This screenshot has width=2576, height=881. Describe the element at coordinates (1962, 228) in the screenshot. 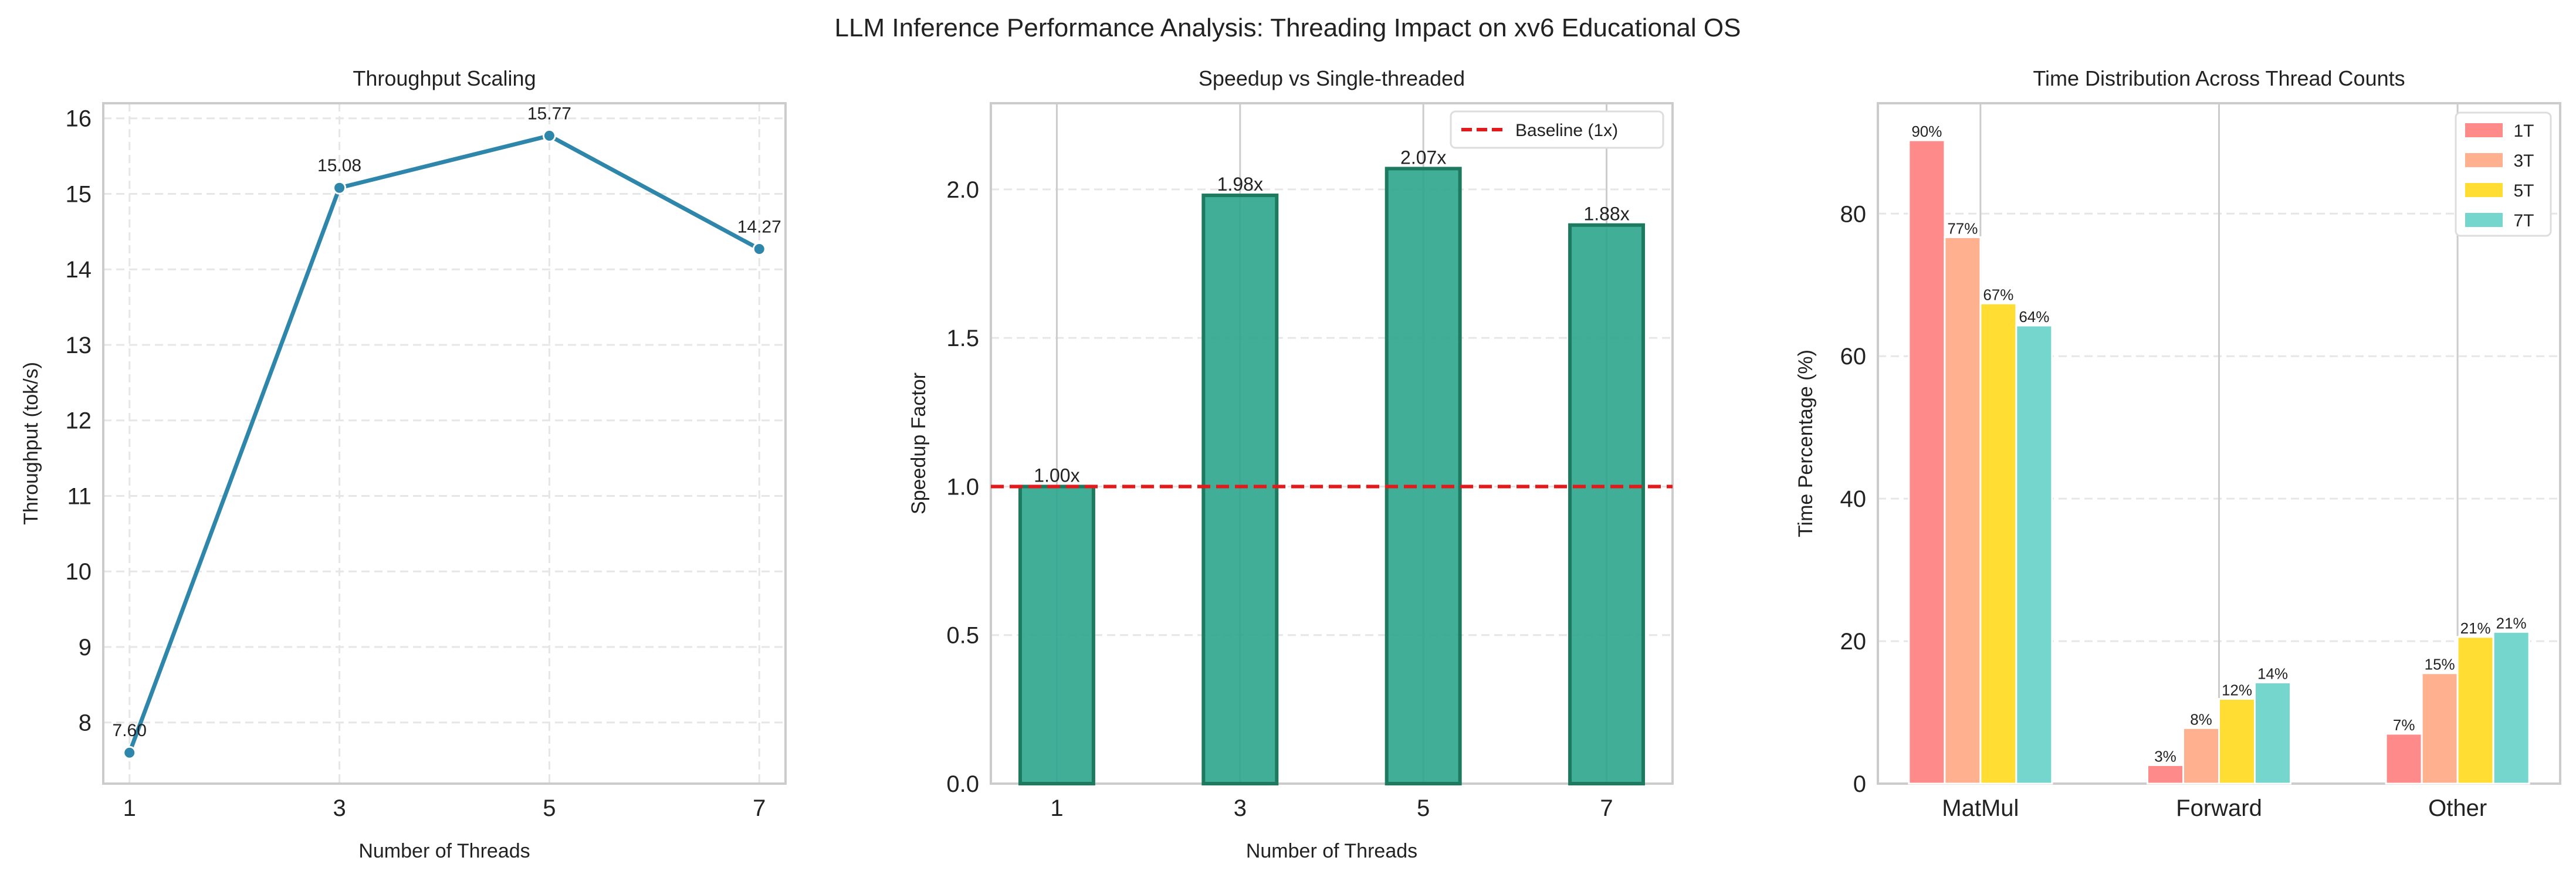

I see `data-label: 77%` at that location.